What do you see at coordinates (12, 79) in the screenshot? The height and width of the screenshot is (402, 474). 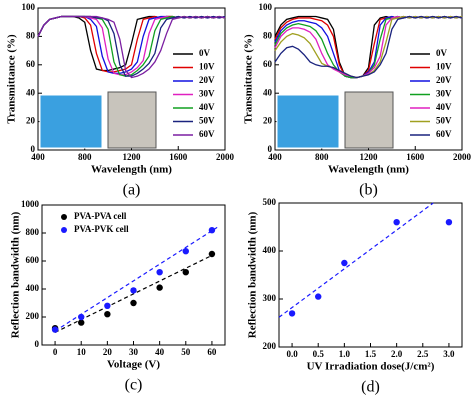 I see `y-axis-label: Transmittance (%)` at bounding box center [12, 79].